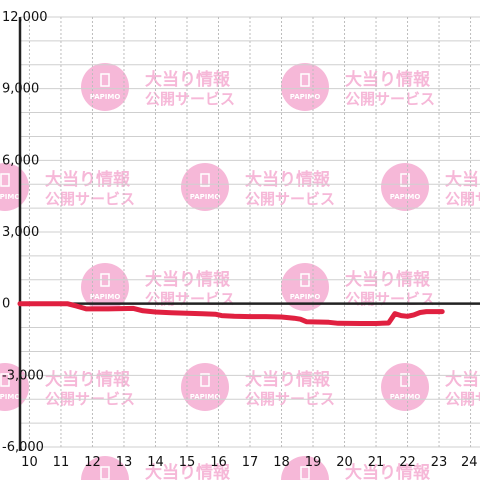 Image resolution: width=480 pixels, height=480 pixels. I want to click on y-tick-label: -6,000, so click(23, 447).